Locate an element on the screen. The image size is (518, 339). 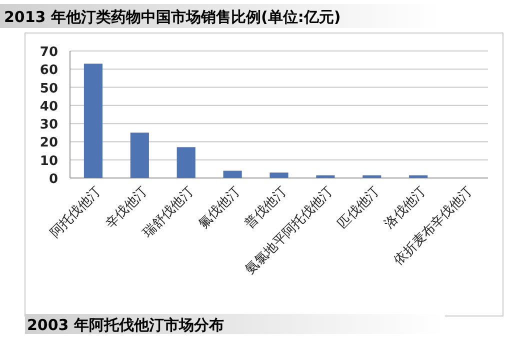
y-tick-label: 30 is located at coordinates (49, 125).